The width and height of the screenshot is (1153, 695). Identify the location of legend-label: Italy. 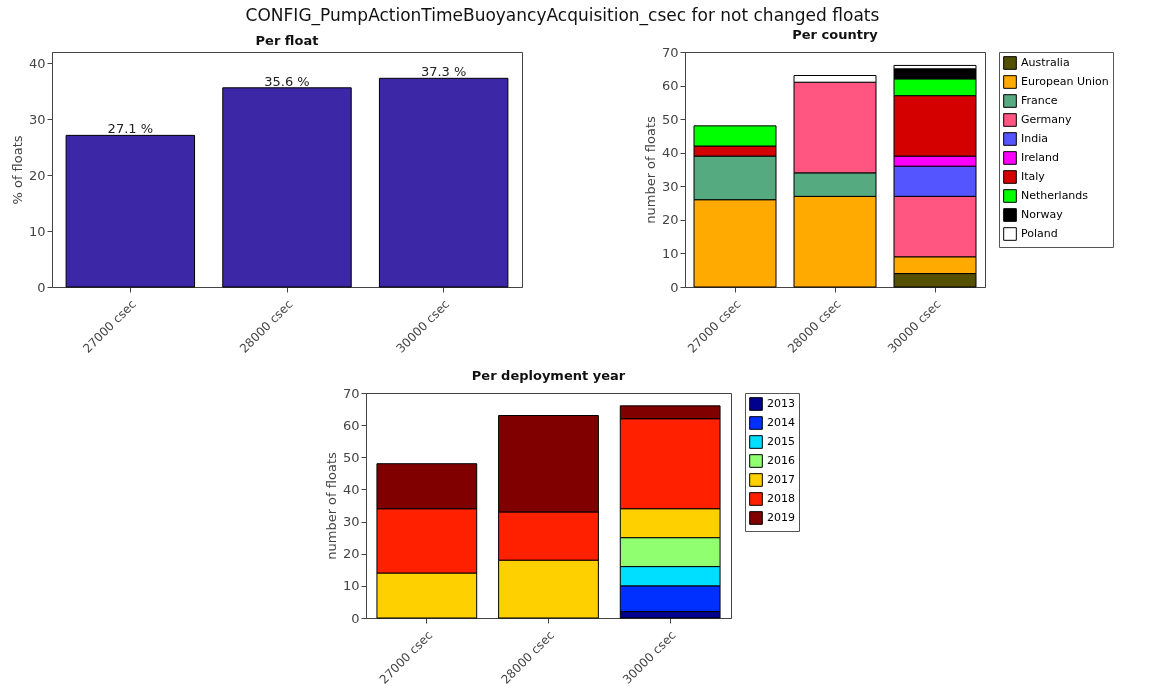
(1033, 176).